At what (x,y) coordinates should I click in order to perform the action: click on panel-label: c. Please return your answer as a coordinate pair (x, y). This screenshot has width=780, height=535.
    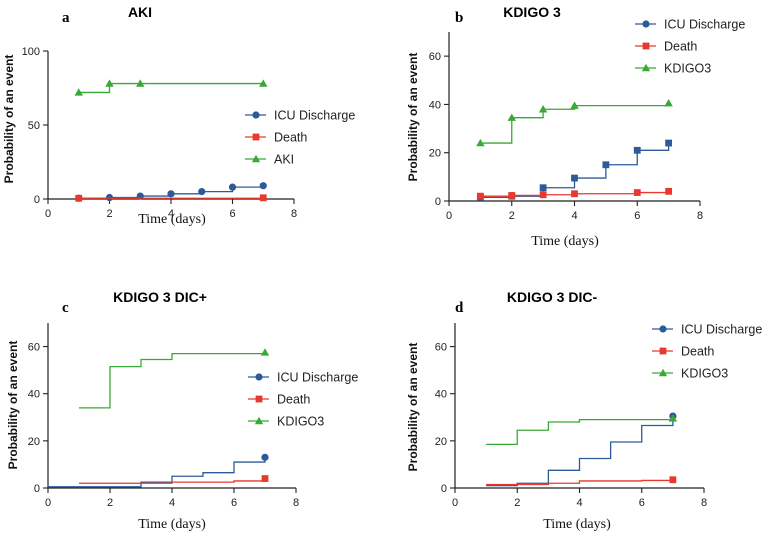
    Looking at the image, I should click on (65, 308).